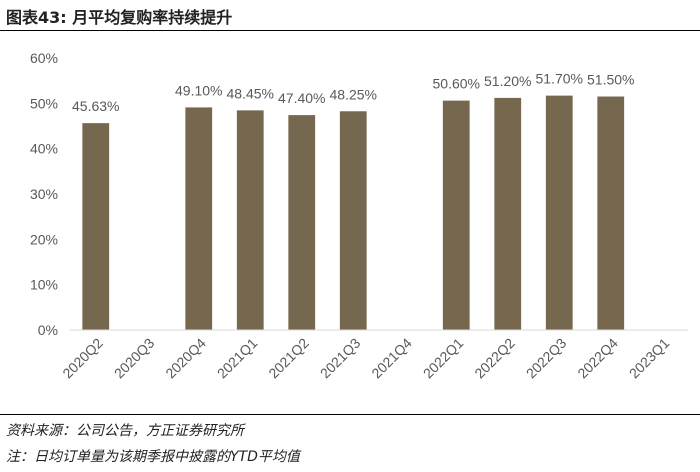 The image size is (700, 472). I want to click on y-tick-label: 0%, so click(48, 330).